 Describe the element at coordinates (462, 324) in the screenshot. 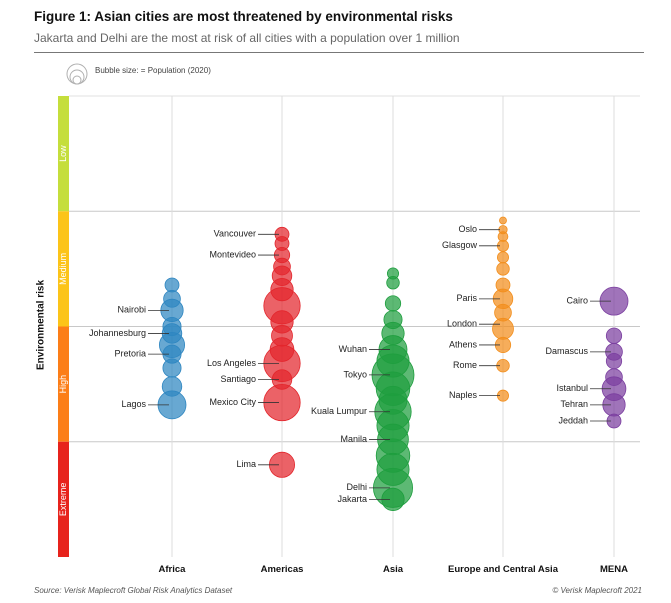

I see `city-label-london: London` at that location.